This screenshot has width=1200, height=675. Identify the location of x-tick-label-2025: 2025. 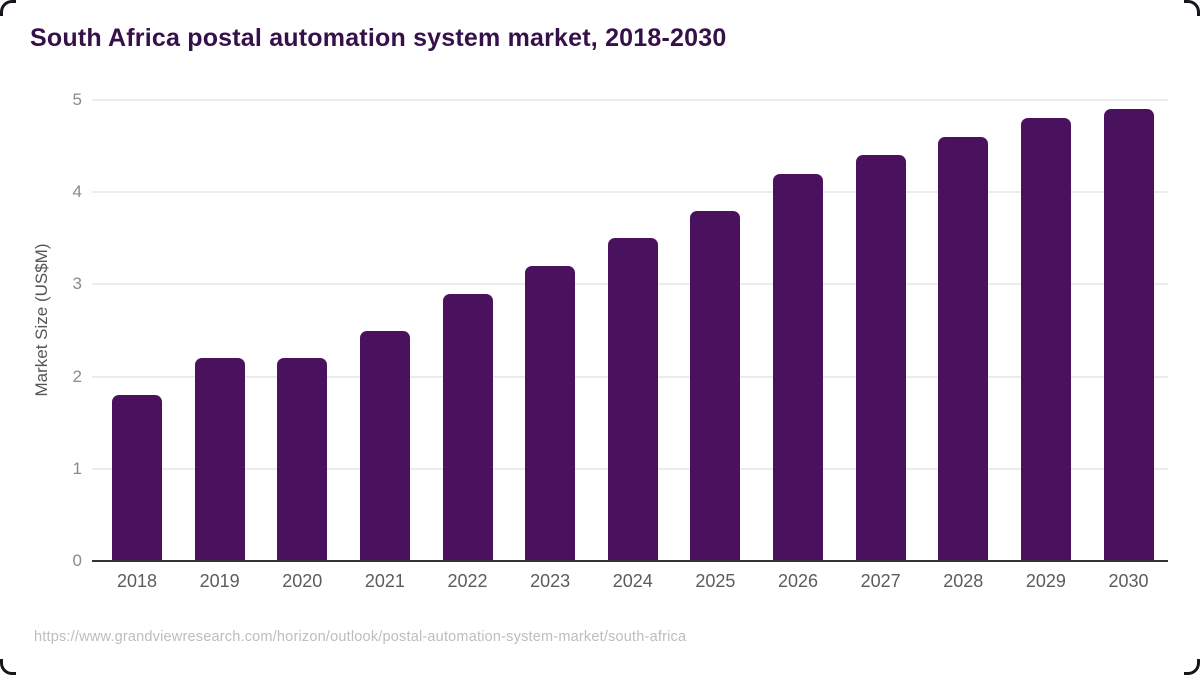
(715, 581).